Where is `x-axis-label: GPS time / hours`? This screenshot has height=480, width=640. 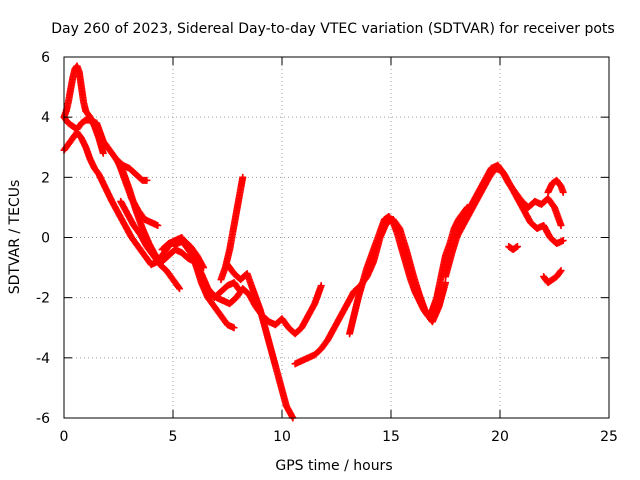 x-axis-label: GPS time / hours is located at coordinates (333, 466).